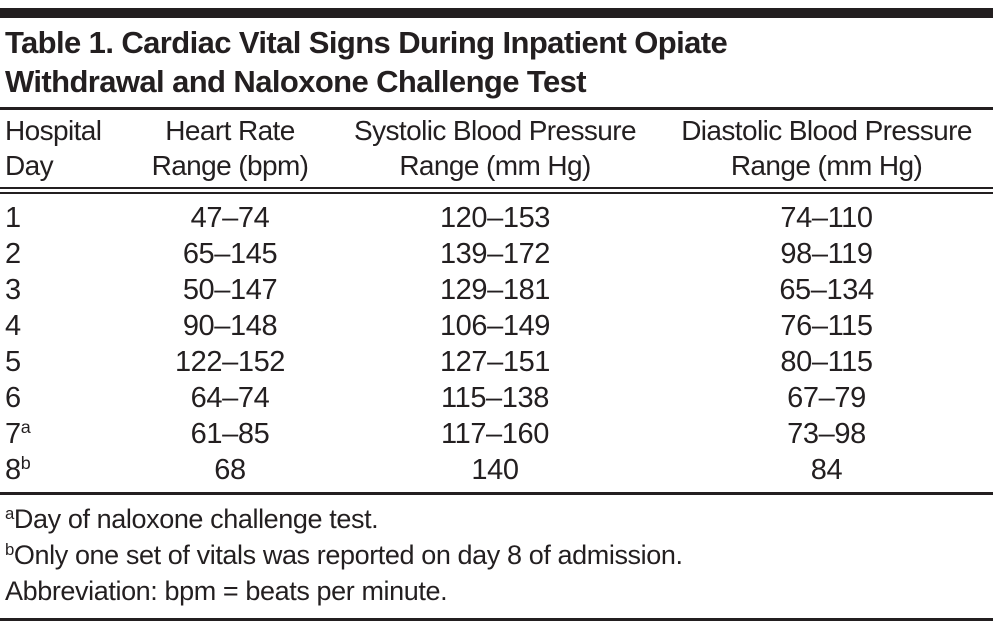 This screenshot has width=993, height=625. What do you see at coordinates (230, 253) in the screenshot?
I see `cell-heart-rate: 65–145` at bounding box center [230, 253].